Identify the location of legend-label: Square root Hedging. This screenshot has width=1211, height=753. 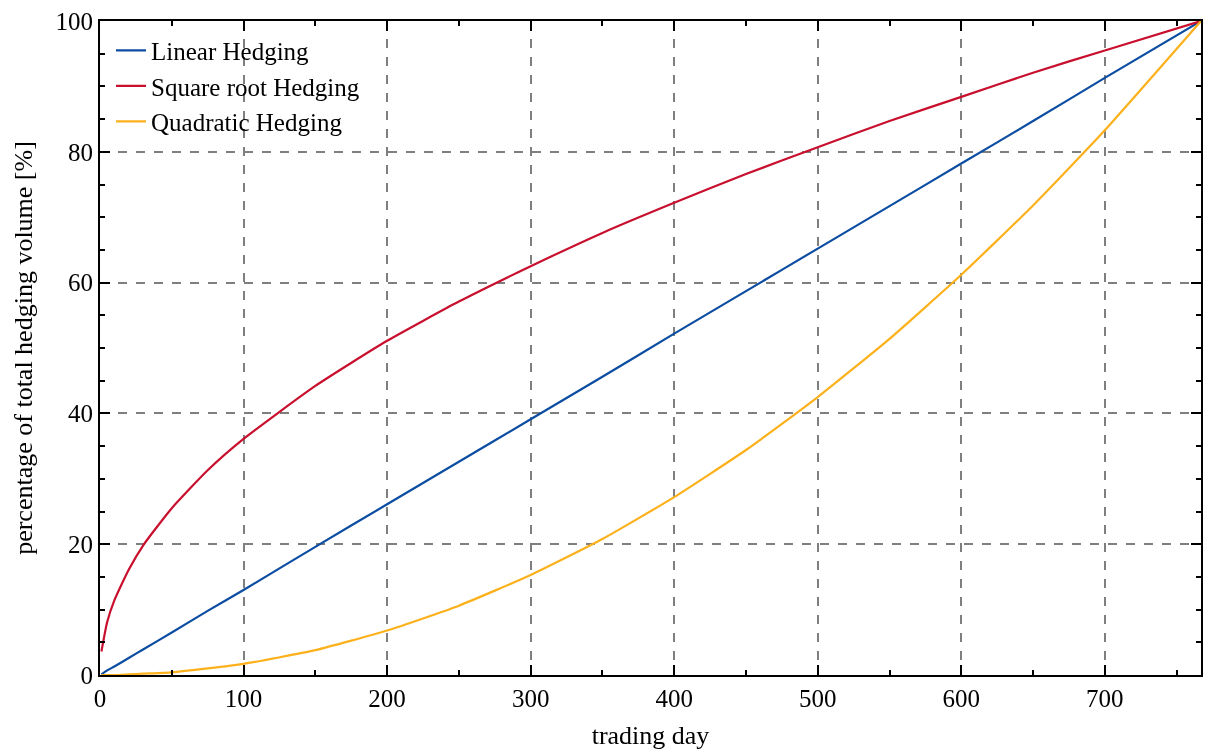
(255, 87).